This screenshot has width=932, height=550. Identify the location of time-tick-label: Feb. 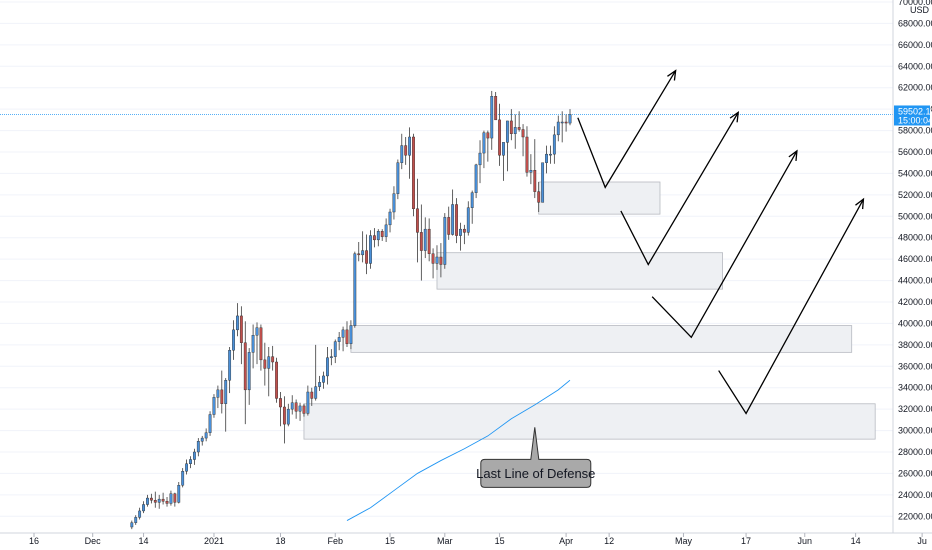
(336, 541).